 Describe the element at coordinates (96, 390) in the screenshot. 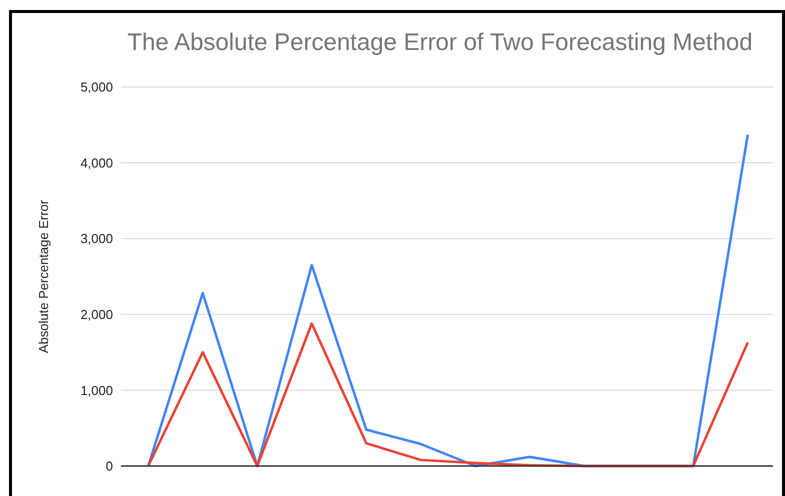

I see `y-tick-label: 1,000` at that location.